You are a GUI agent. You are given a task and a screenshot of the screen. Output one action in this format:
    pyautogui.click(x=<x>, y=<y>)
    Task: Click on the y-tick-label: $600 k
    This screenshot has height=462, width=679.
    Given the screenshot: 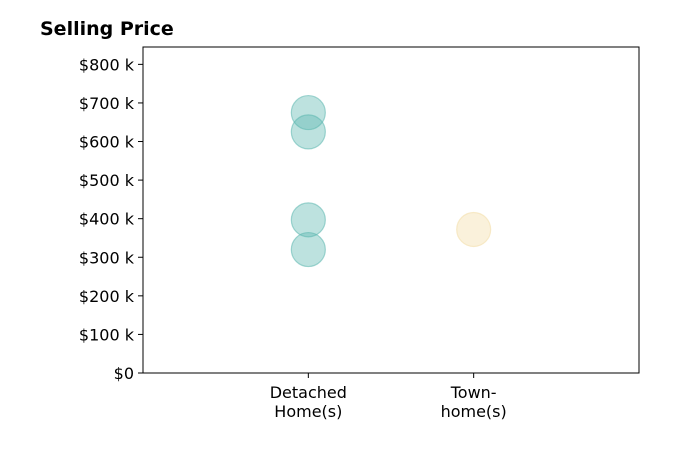 What is the action you would take?
    pyautogui.click(x=107, y=142)
    